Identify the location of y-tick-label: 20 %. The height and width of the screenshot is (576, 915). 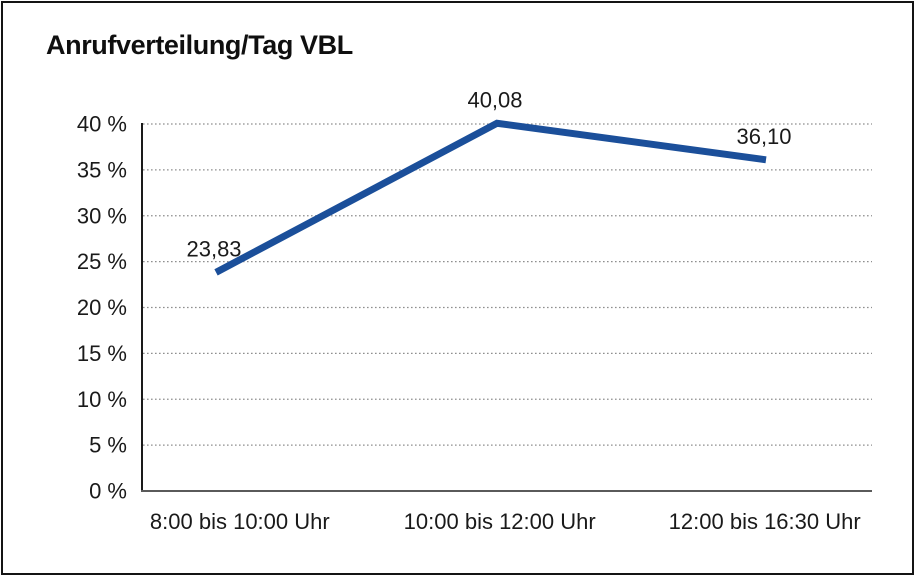
(102, 307).